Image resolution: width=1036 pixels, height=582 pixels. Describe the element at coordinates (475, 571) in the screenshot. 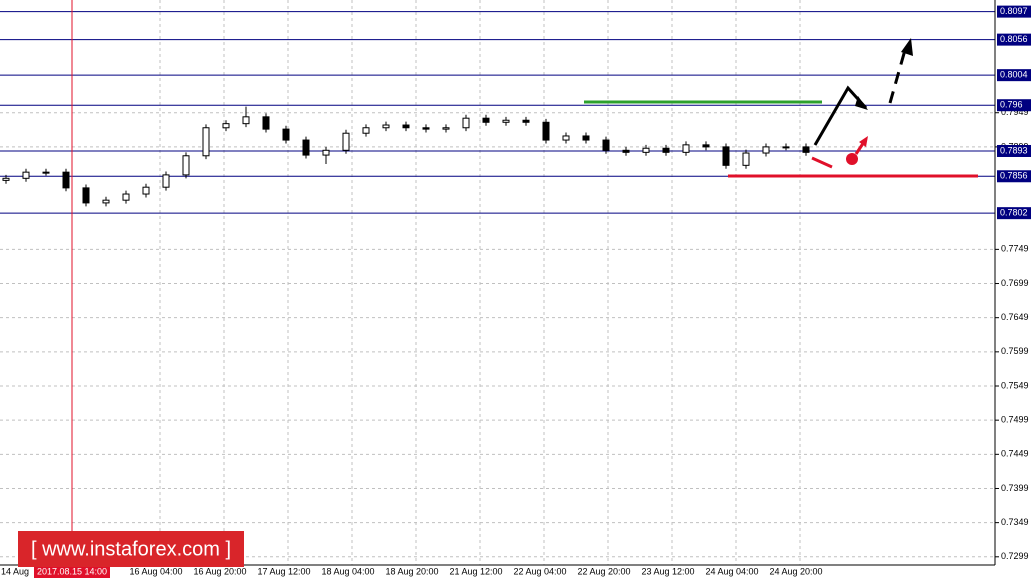

I see `x-tick-label: 21 Aug 12:00` at that location.